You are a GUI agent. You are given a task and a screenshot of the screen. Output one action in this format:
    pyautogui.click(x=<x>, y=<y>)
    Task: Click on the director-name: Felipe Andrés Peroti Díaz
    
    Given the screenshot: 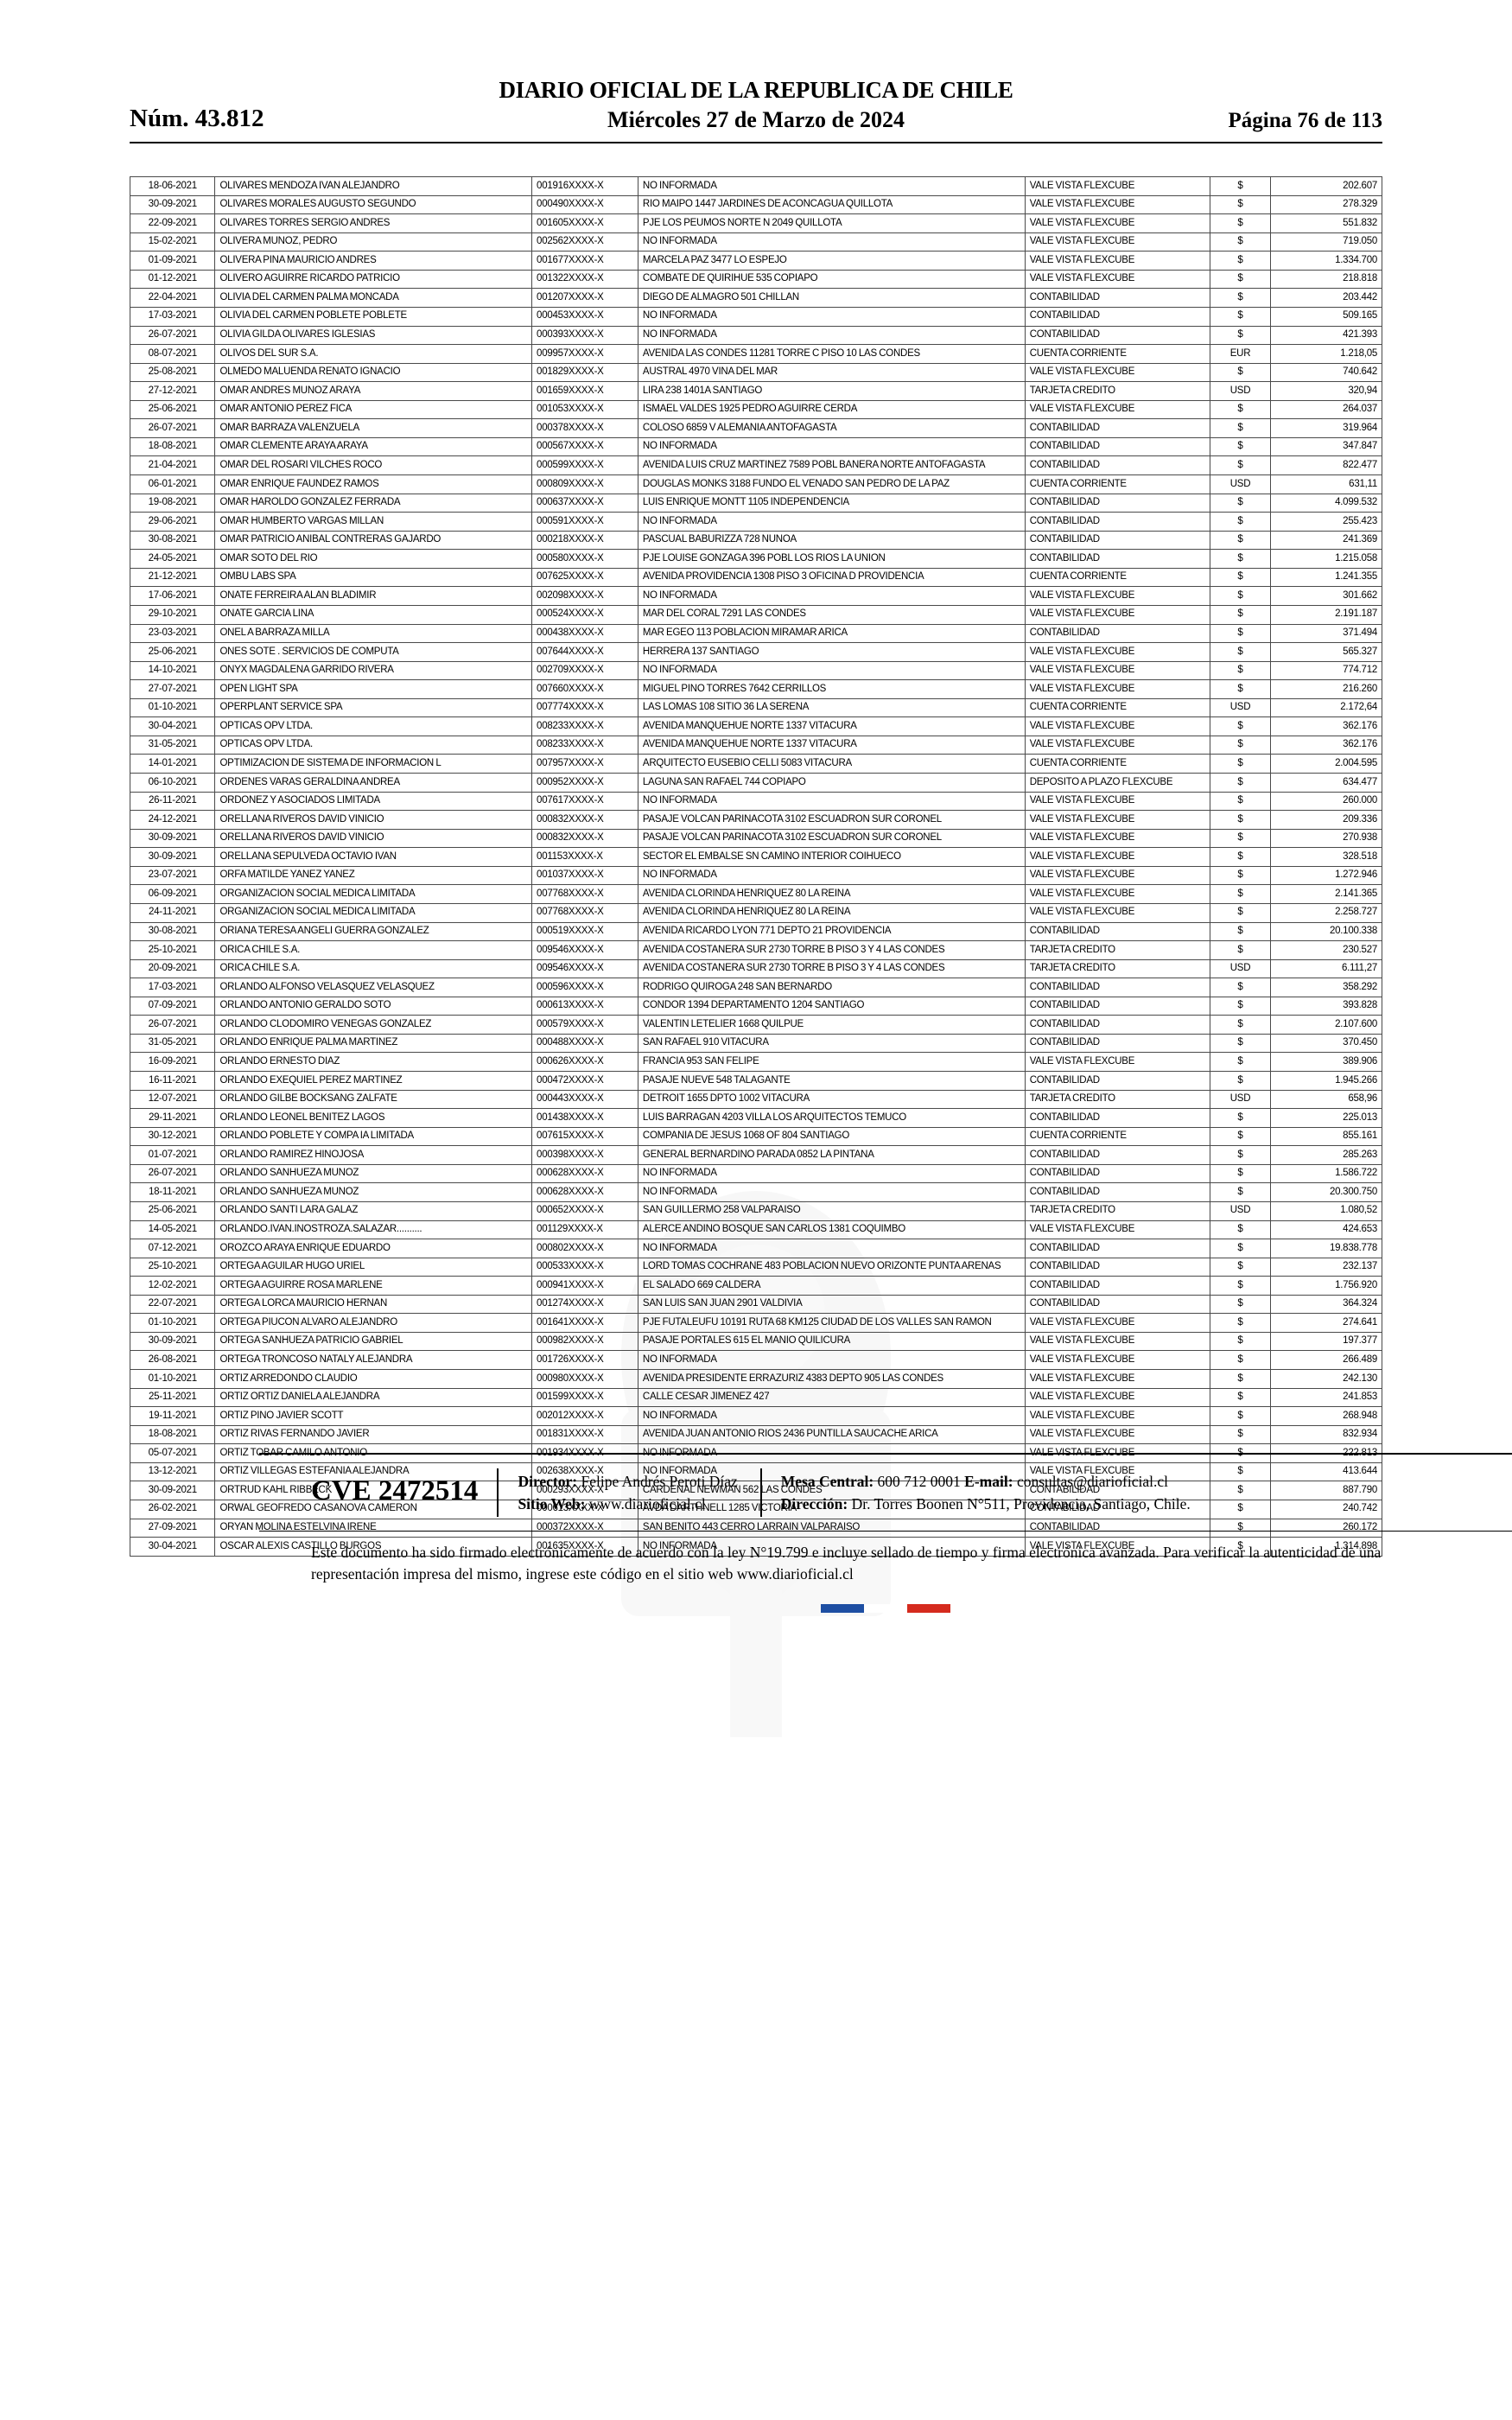 What is the action you would take?
    pyautogui.click(x=659, y=1481)
    